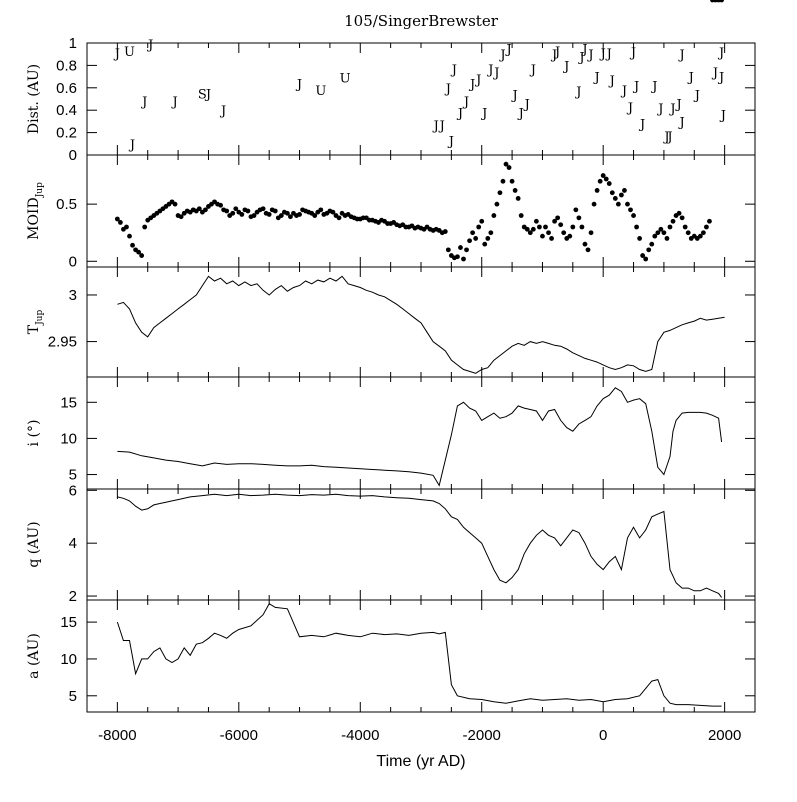 The height and width of the screenshot is (802, 797). I want to click on x-axis-label: Time (yr AD), so click(420, 761).